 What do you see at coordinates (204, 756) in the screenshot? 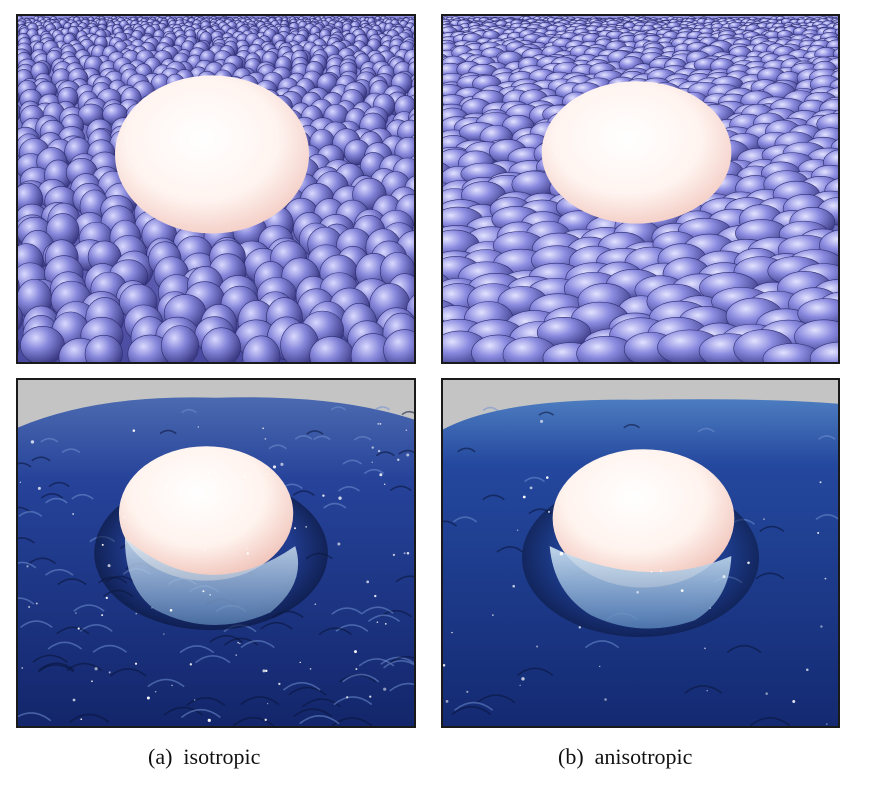
I see `caption-isotropic: (a) isotropic` at bounding box center [204, 756].